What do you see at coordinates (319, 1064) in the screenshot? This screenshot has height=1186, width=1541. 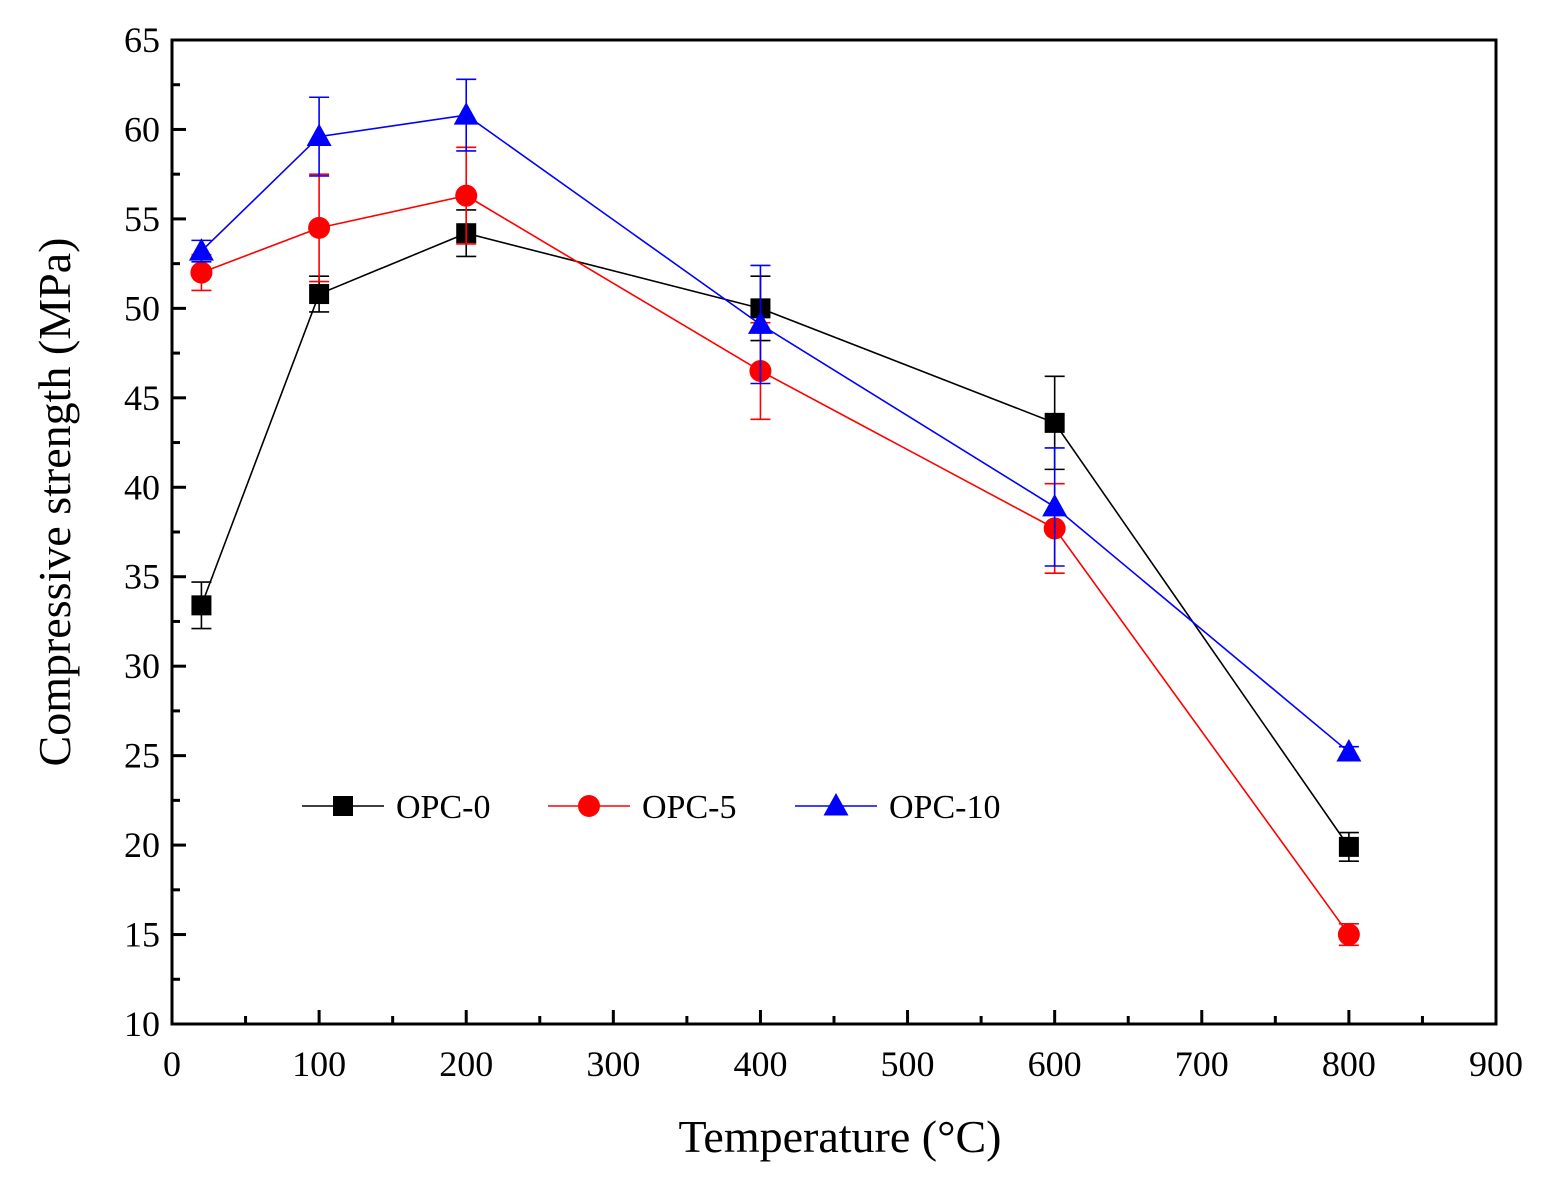 I see `x-tick-label: 100` at bounding box center [319, 1064].